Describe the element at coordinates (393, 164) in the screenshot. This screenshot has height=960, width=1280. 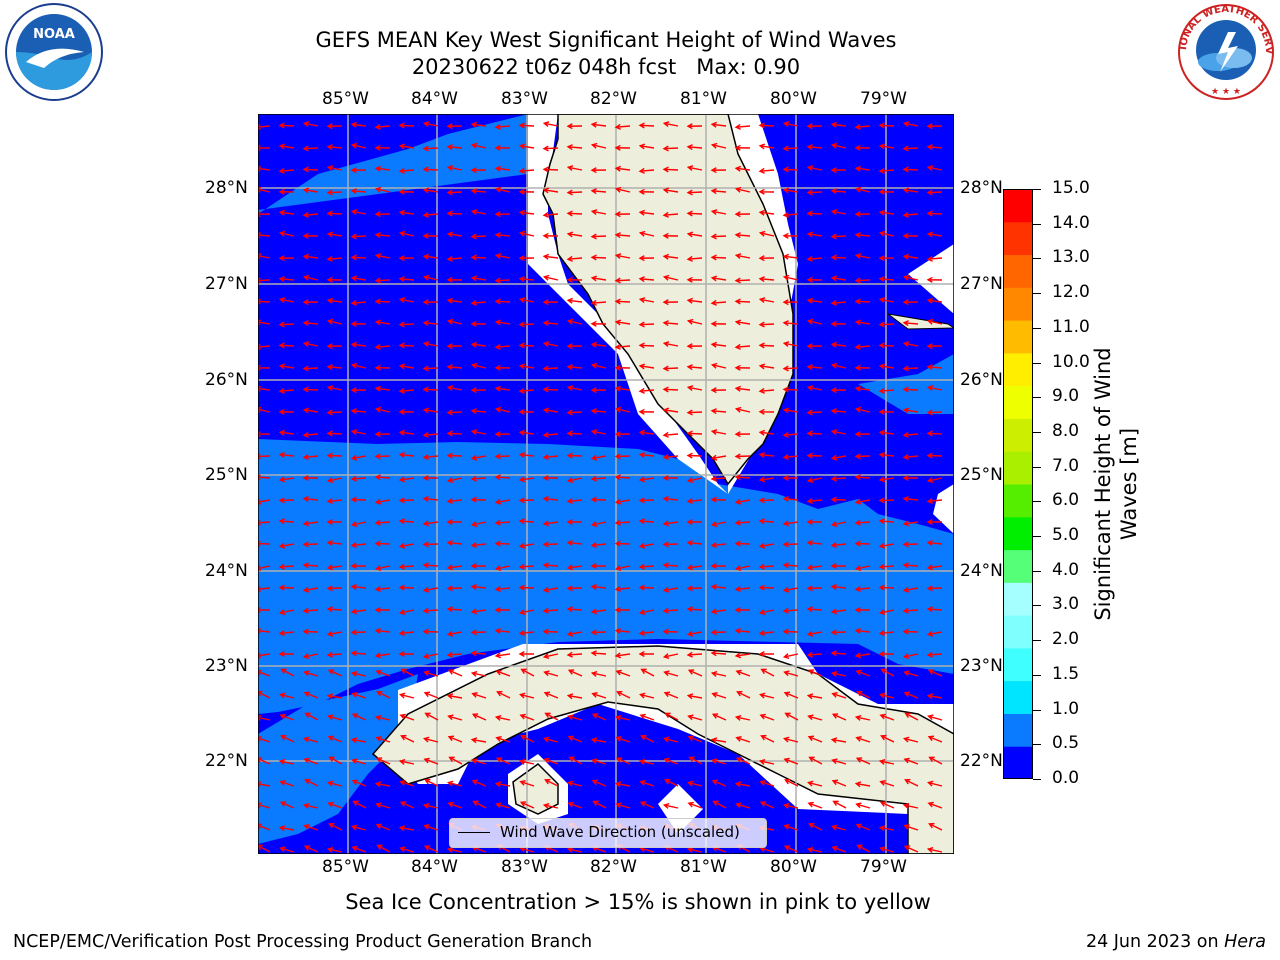
I see `ocean-mid-band` at that location.